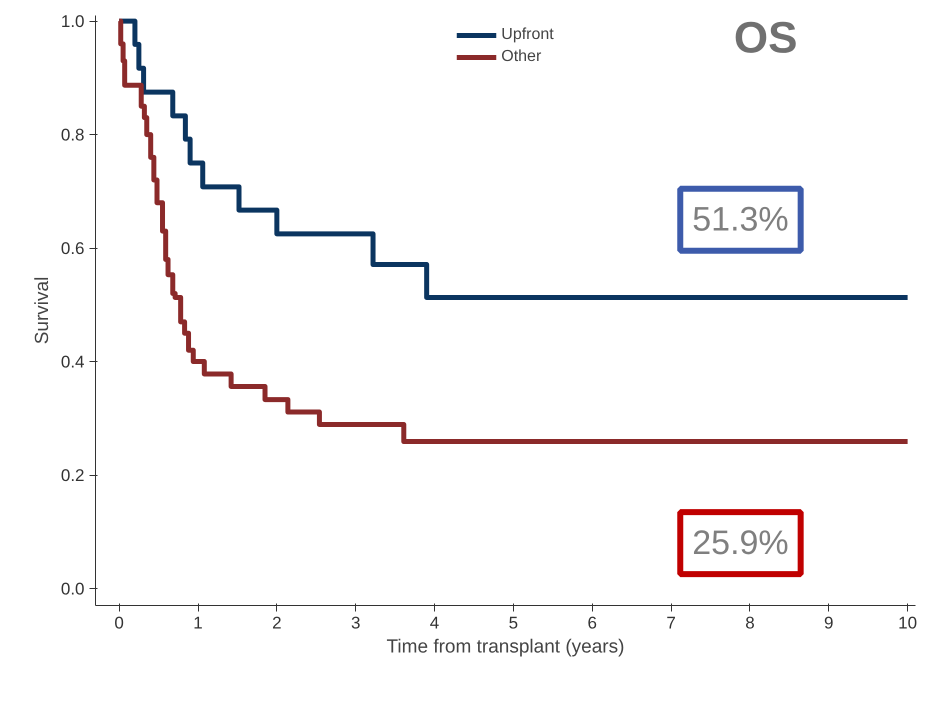  Describe the element at coordinates (72, 248) in the screenshot. I see `y-tick-label: 0.6` at that location.